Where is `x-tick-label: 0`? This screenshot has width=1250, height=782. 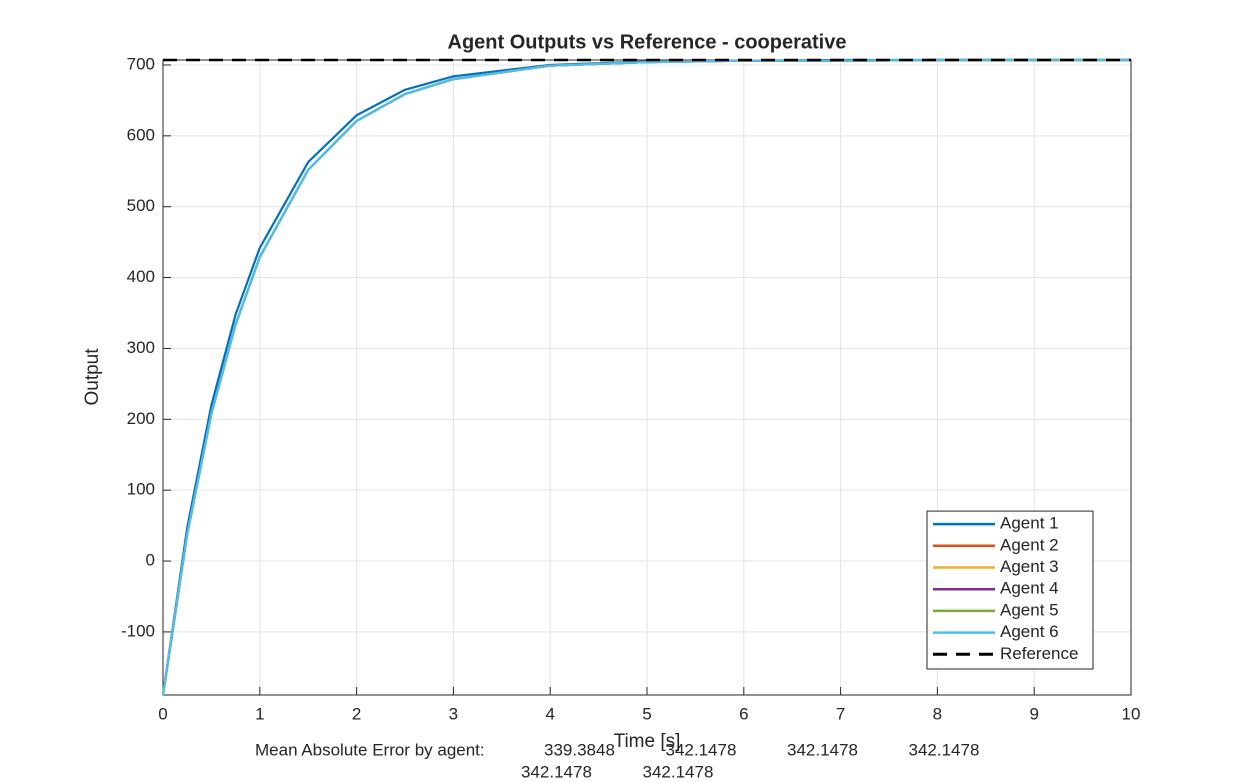
x-tick-label: 0 is located at coordinates (162, 713).